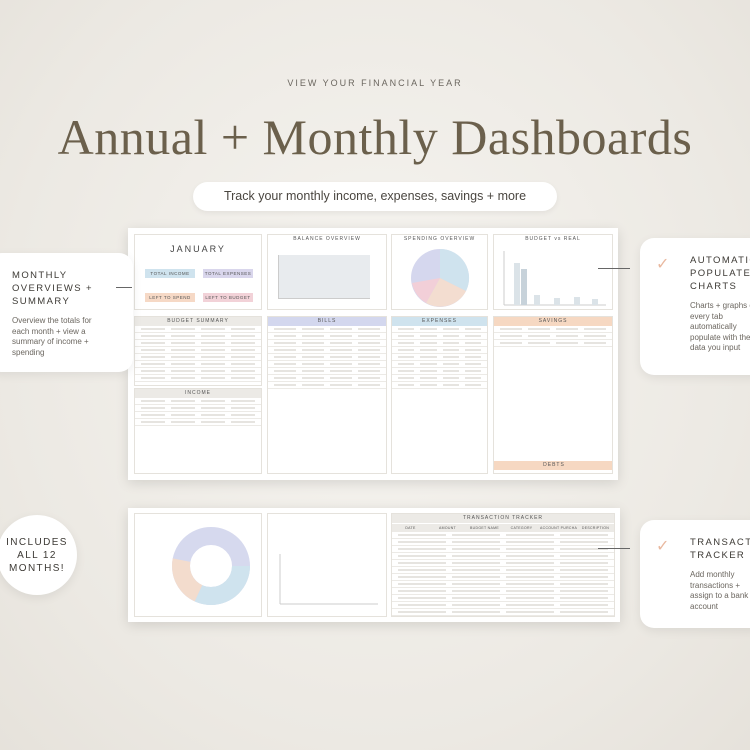  What do you see at coordinates (484, 528) in the screenshot?
I see `column-header: BUDGET NAME` at bounding box center [484, 528].